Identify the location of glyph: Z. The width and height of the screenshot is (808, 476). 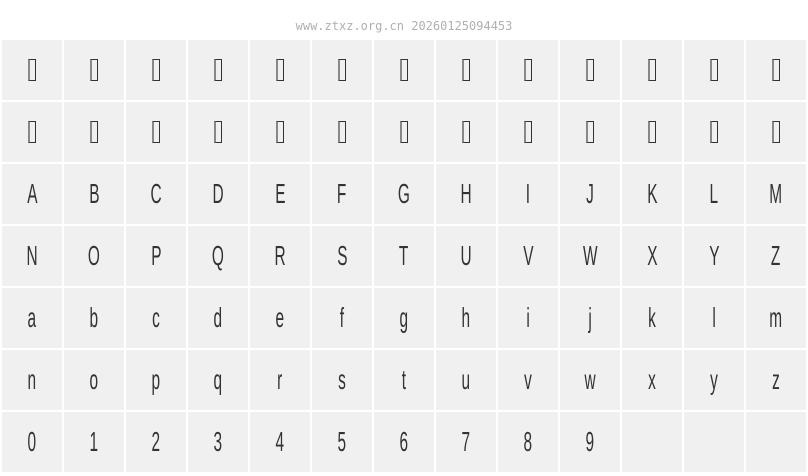
(776, 255).